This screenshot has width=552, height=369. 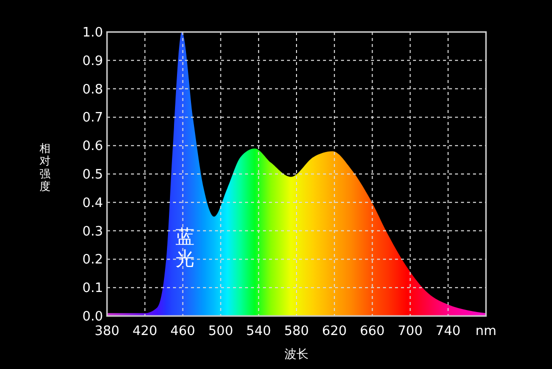 I want to click on x-tick-label: 500, so click(x=221, y=331).